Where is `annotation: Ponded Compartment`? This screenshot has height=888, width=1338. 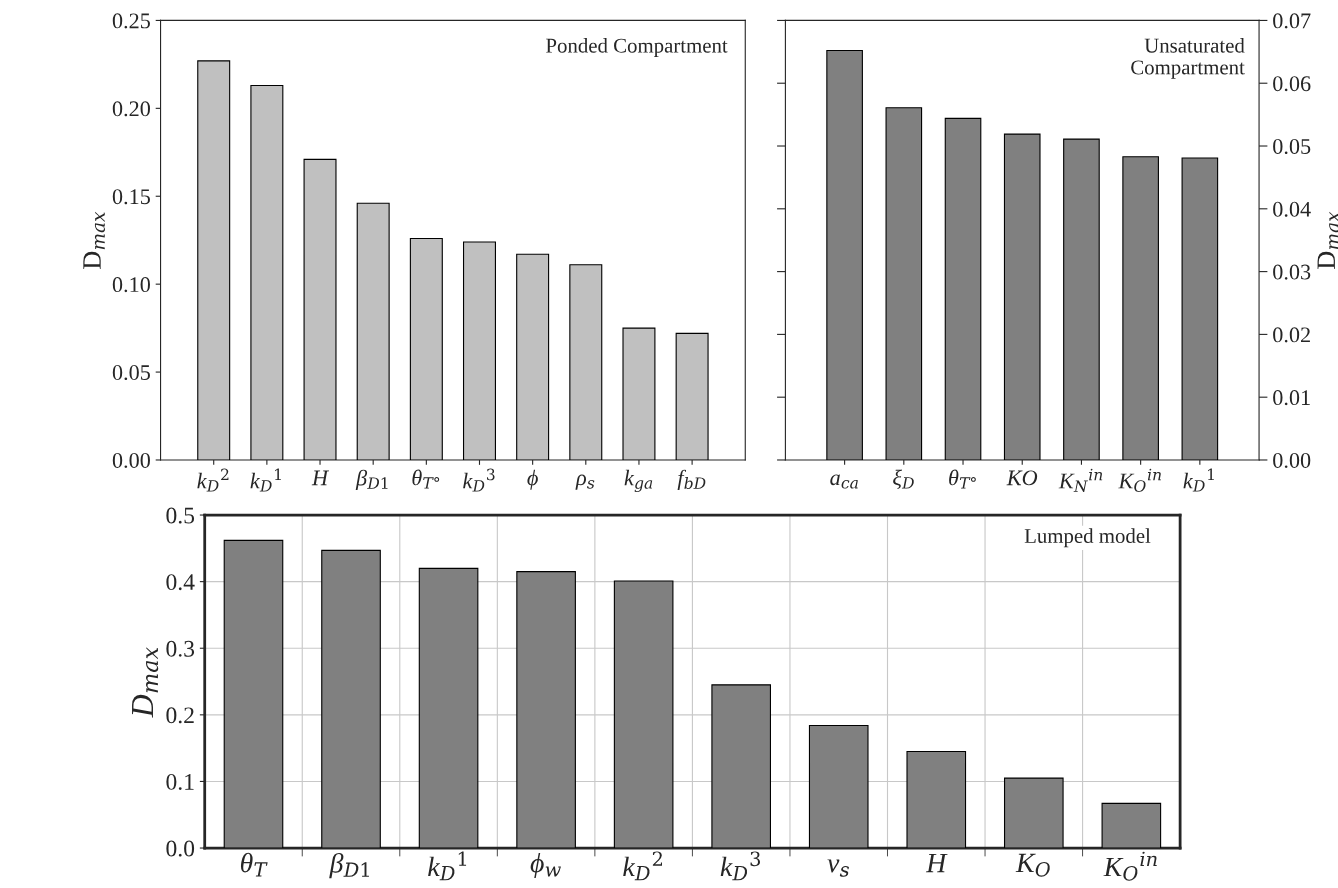 annotation: Ponded Compartment is located at coordinates (637, 47).